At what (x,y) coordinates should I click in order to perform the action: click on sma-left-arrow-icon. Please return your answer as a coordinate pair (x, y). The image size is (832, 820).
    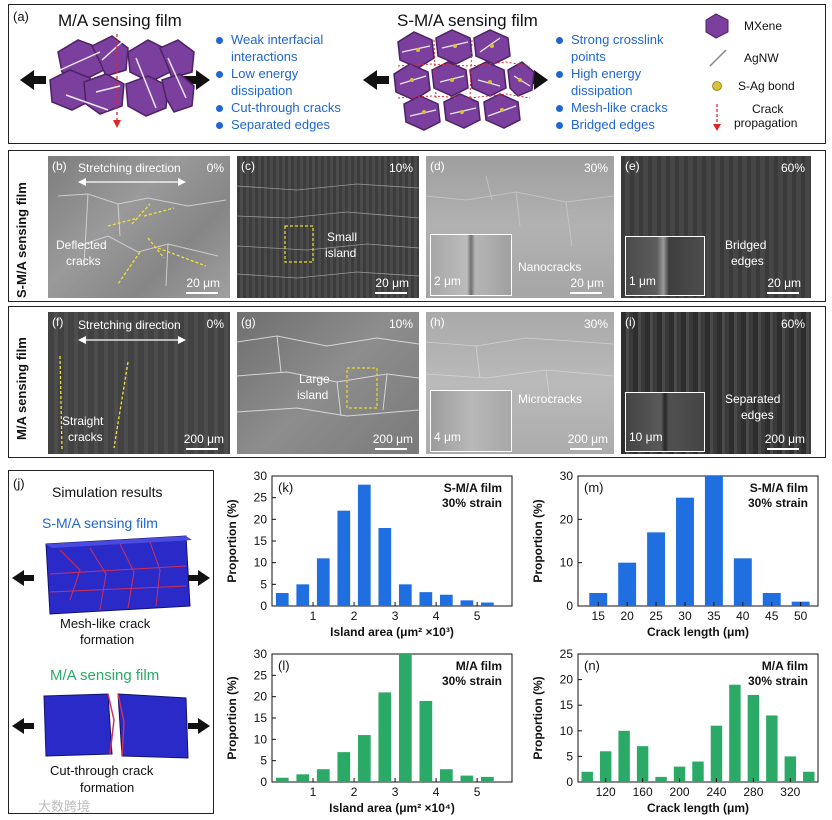
    Looking at the image, I should click on (376, 80).